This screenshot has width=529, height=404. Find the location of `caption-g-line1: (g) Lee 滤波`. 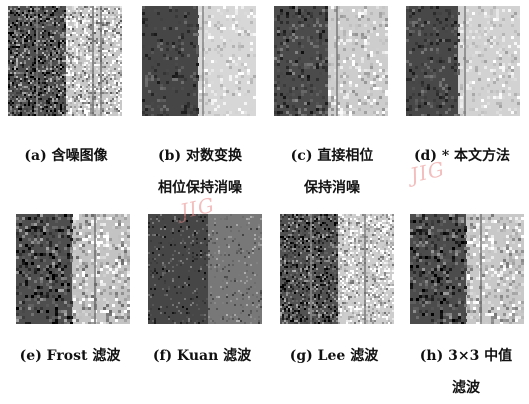

caption-g-line1: (g) Lee 滤波 is located at coordinates (334, 356).